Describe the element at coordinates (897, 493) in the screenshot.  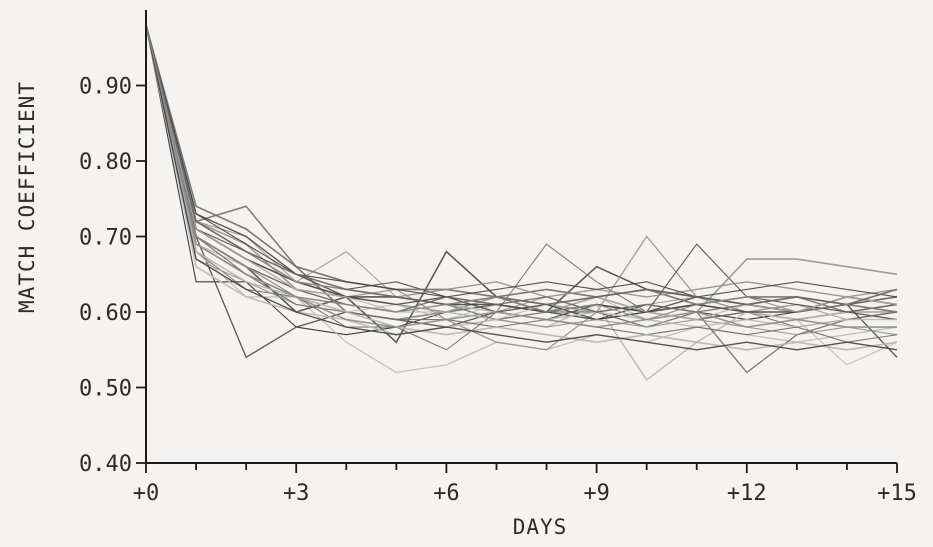
I see `x-tick-label: +15` at that location.